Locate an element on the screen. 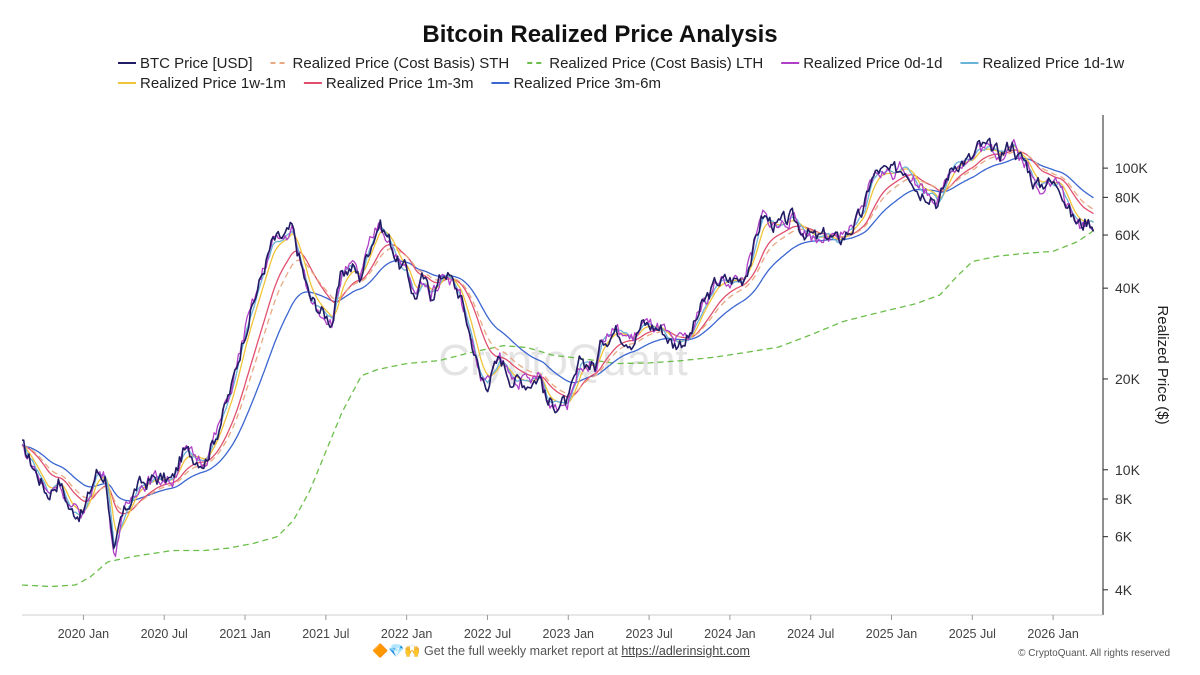  x-tick-label: 2021 Jan is located at coordinates (244, 634).